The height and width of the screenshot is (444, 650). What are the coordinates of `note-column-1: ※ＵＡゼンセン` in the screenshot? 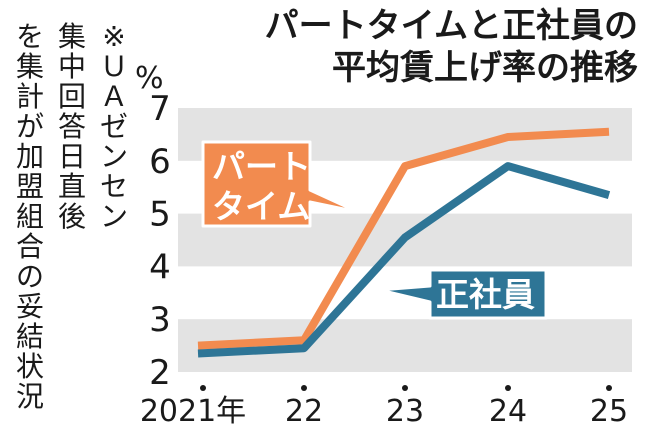 It's located at (113, 126).